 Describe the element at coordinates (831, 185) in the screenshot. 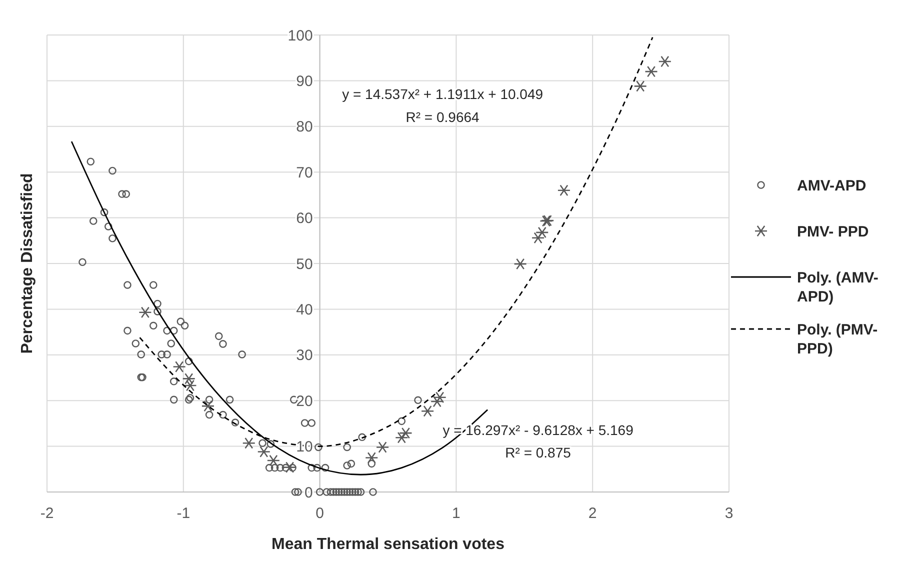

I see `legend-label: AMV-APD` at that location.